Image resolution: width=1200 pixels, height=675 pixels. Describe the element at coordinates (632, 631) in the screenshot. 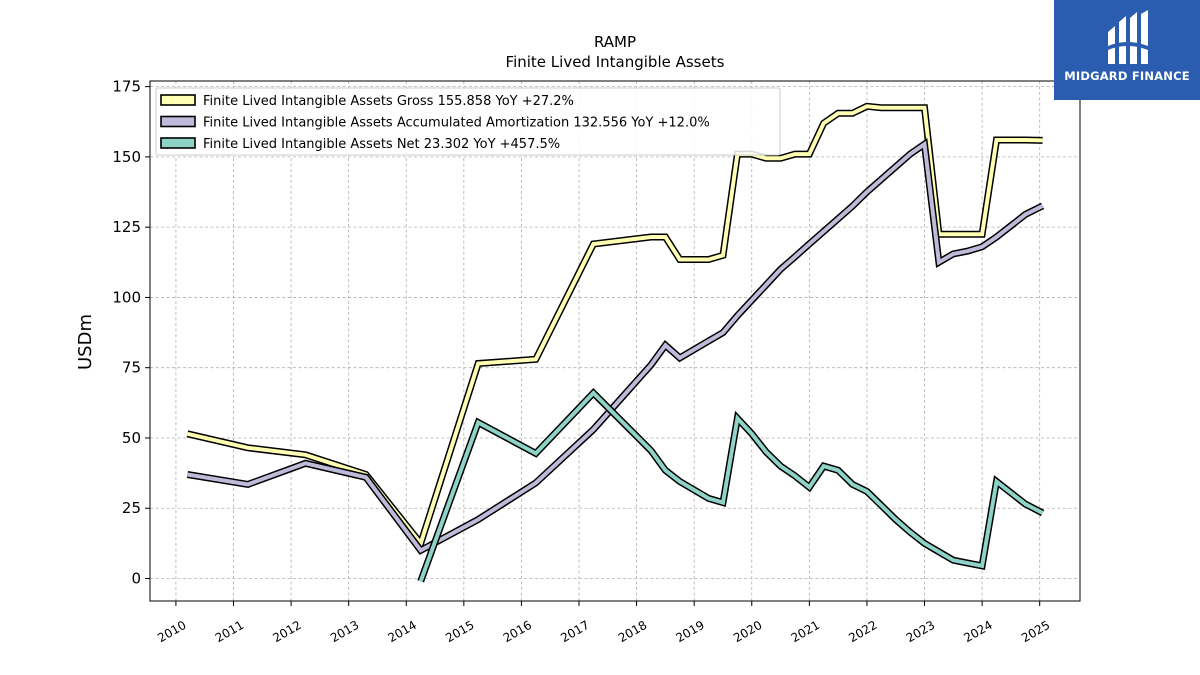

I see `x-tick-label: 2018` at that location.